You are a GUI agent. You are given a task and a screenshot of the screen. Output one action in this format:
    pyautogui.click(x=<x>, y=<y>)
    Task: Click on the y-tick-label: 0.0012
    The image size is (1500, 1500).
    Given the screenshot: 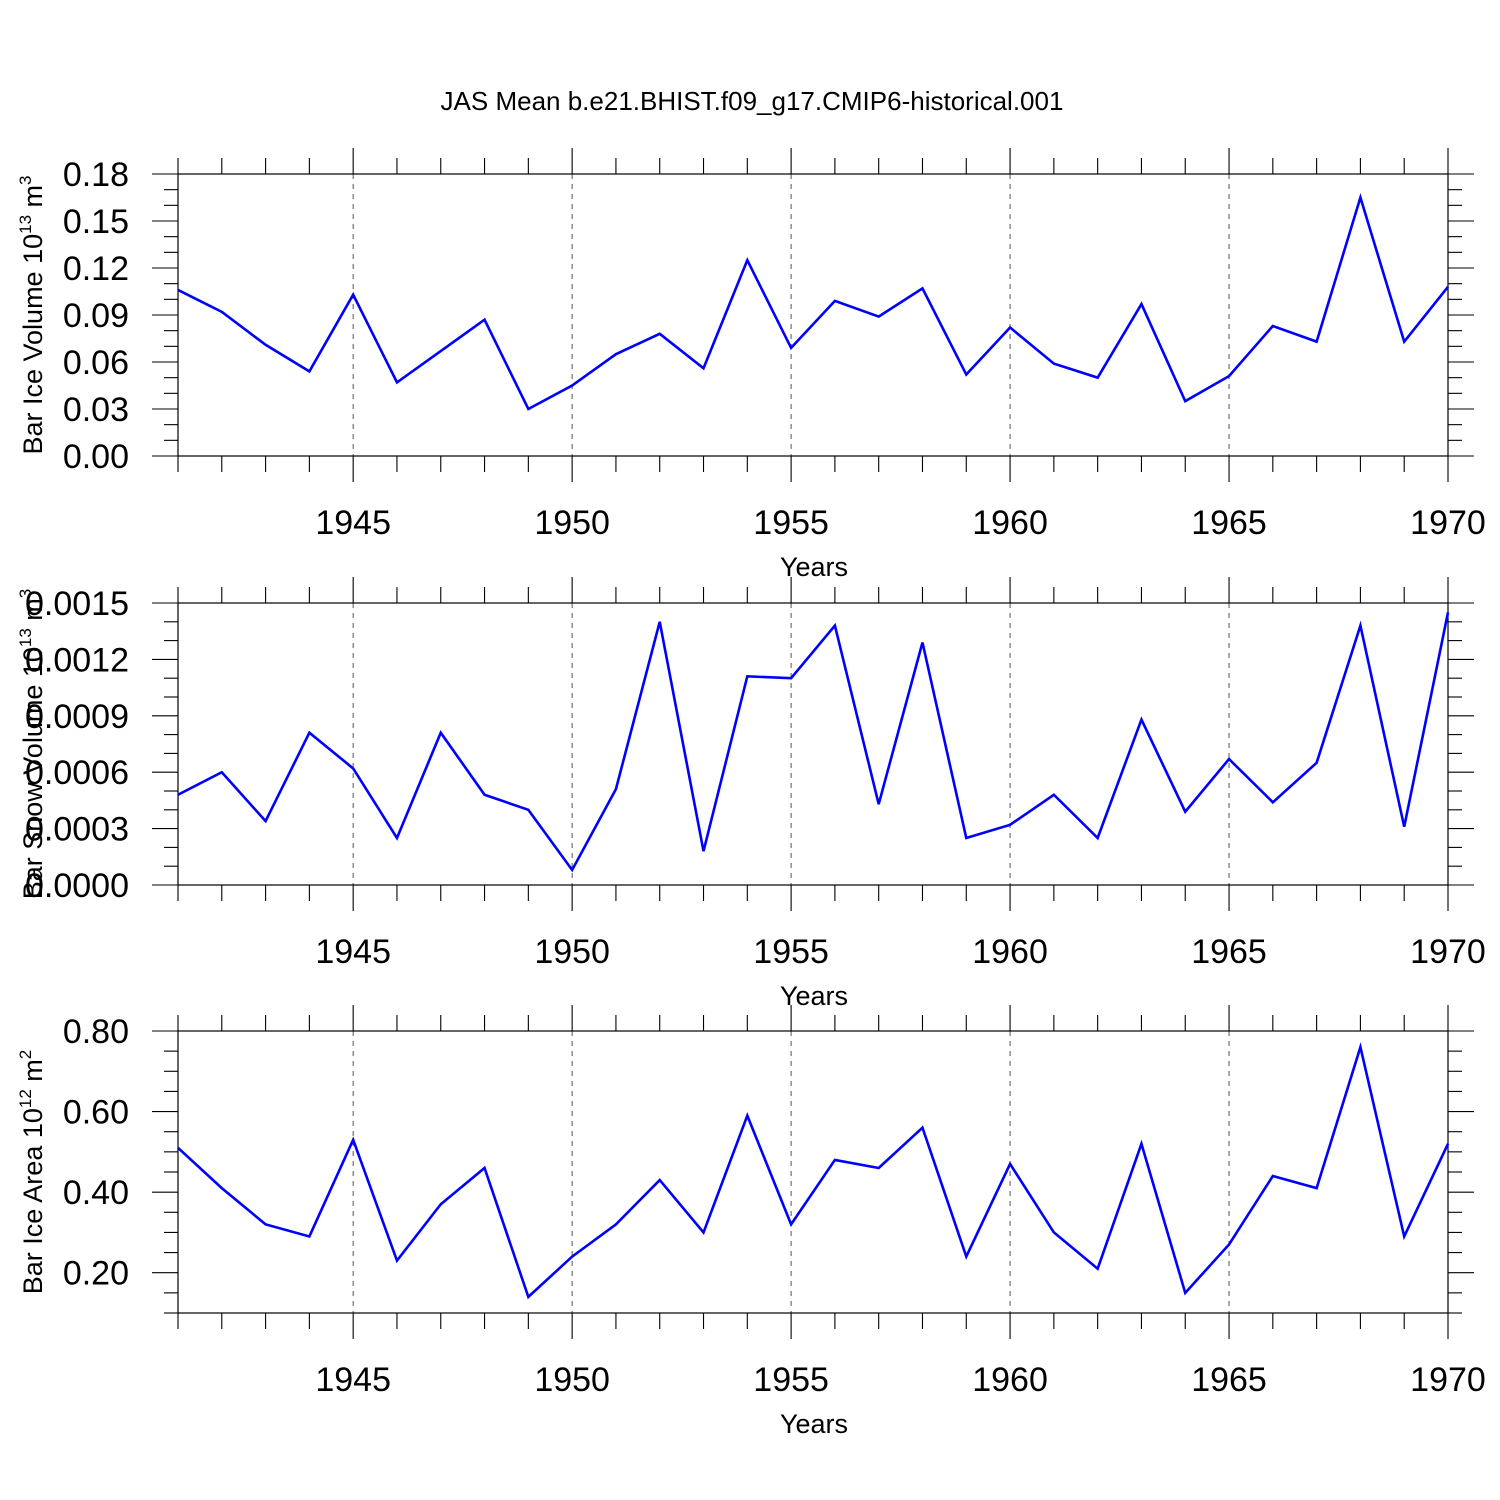 What is the action you would take?
    pyautogui.click(x=77, y=660)
    